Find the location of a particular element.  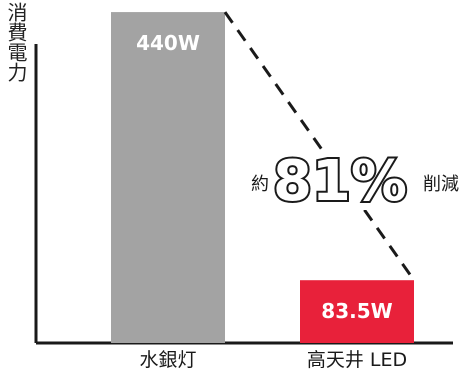

annotation-percent: 81% is located at coordinates (340, 181).